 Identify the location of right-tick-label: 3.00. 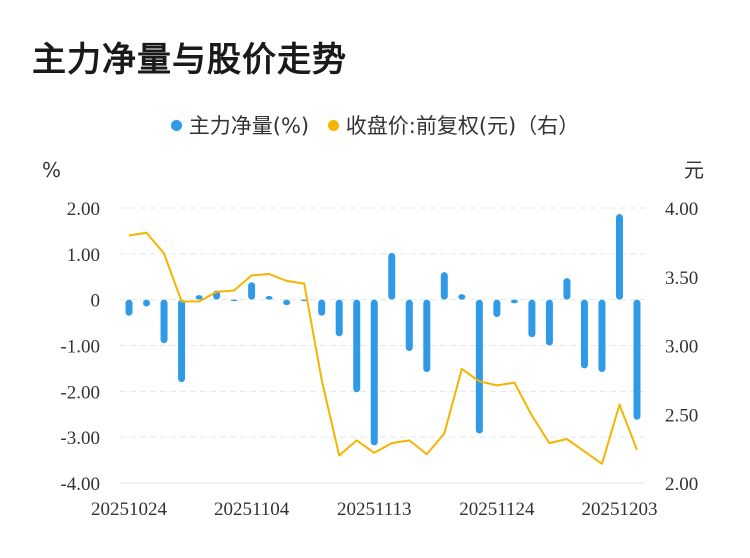
(681, 347).